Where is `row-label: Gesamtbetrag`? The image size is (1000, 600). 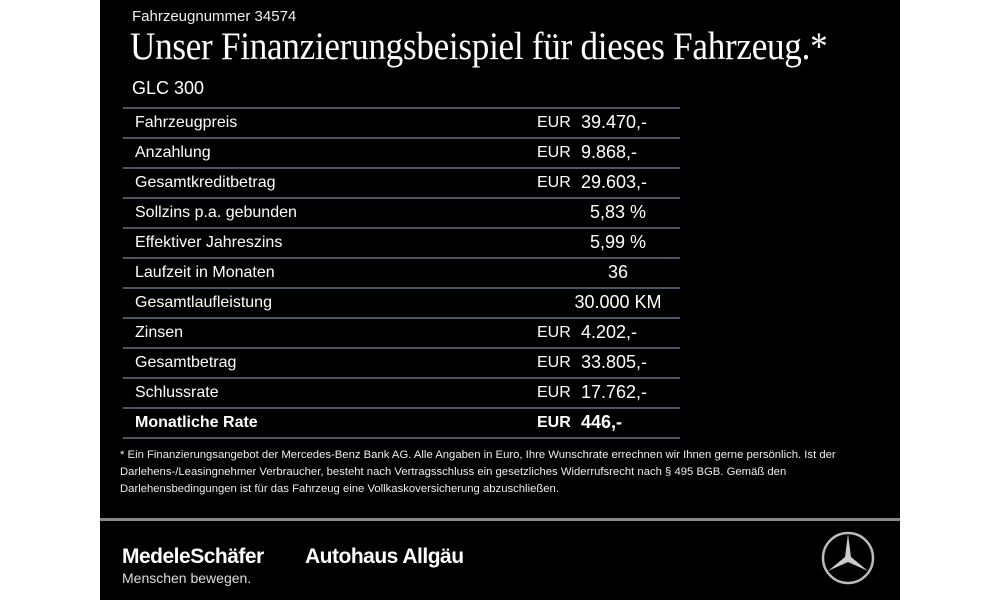
row-label: Gesamtbetrag is located at coordinates (186, 362).